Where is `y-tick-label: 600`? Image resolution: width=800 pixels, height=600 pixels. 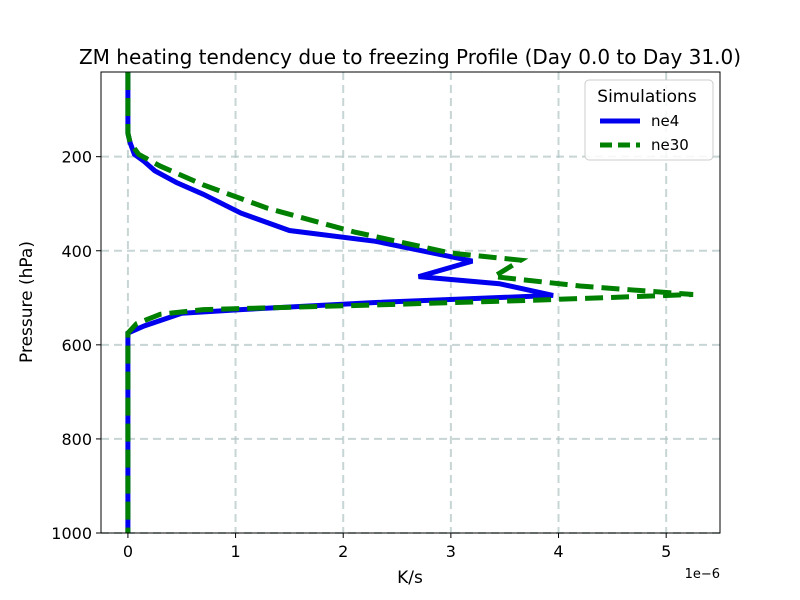 y-tick-label: 600 is located at coordinates (76, 345).